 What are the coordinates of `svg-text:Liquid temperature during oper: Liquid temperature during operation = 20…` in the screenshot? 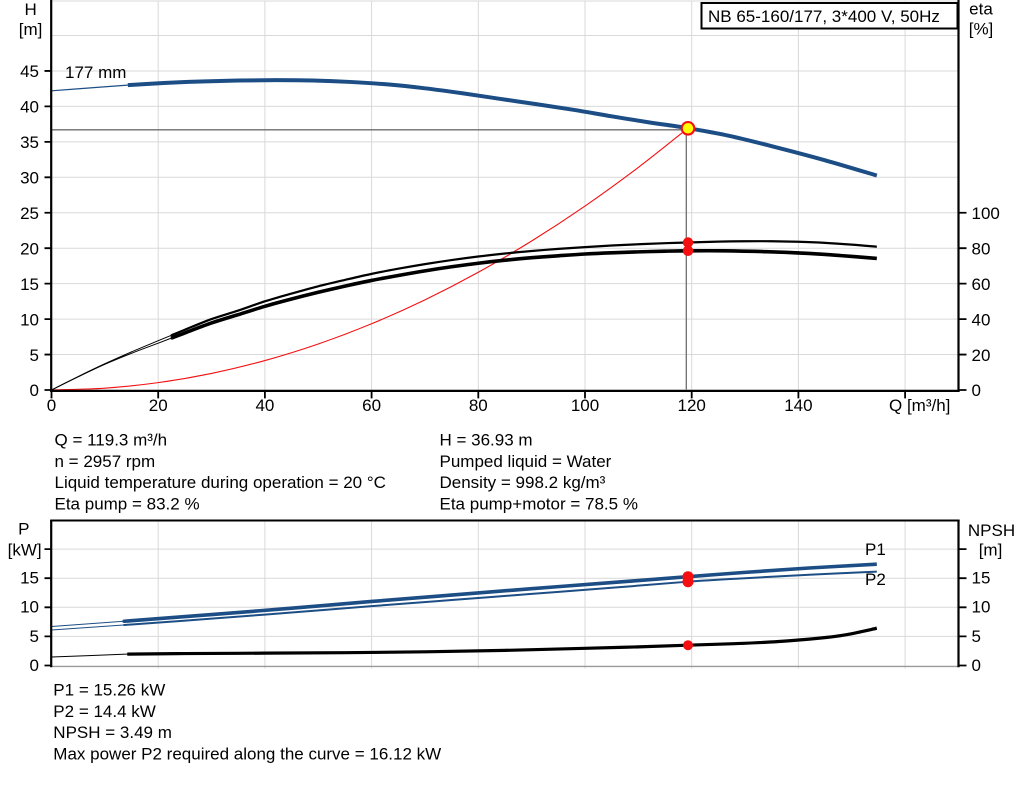 It's located at (220, 482).